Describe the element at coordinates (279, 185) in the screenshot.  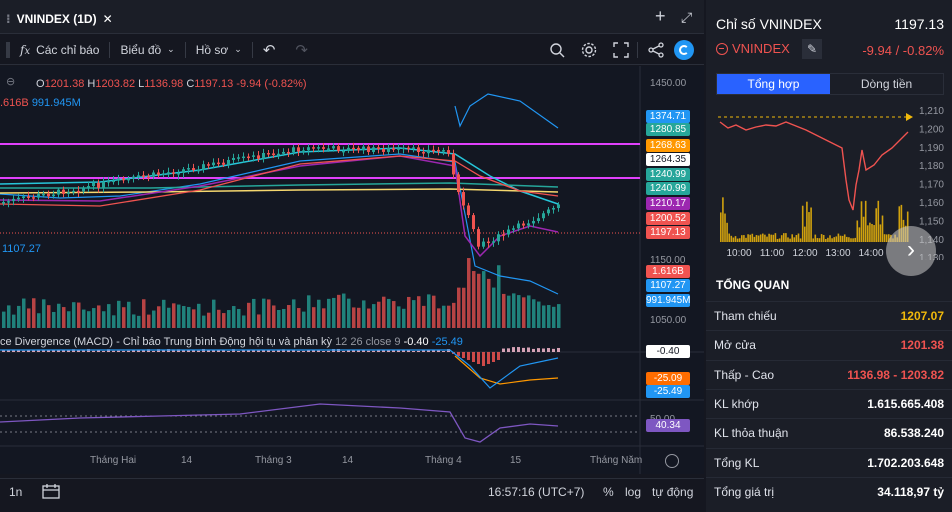
I see `ma-line-green` at that location.